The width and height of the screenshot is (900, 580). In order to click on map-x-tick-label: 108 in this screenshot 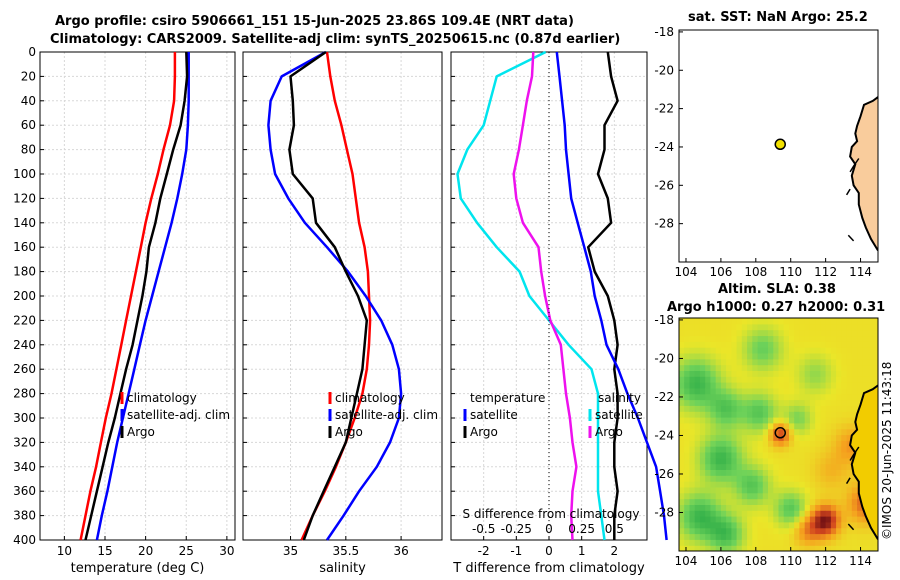, I will do `click(755, 272)`.